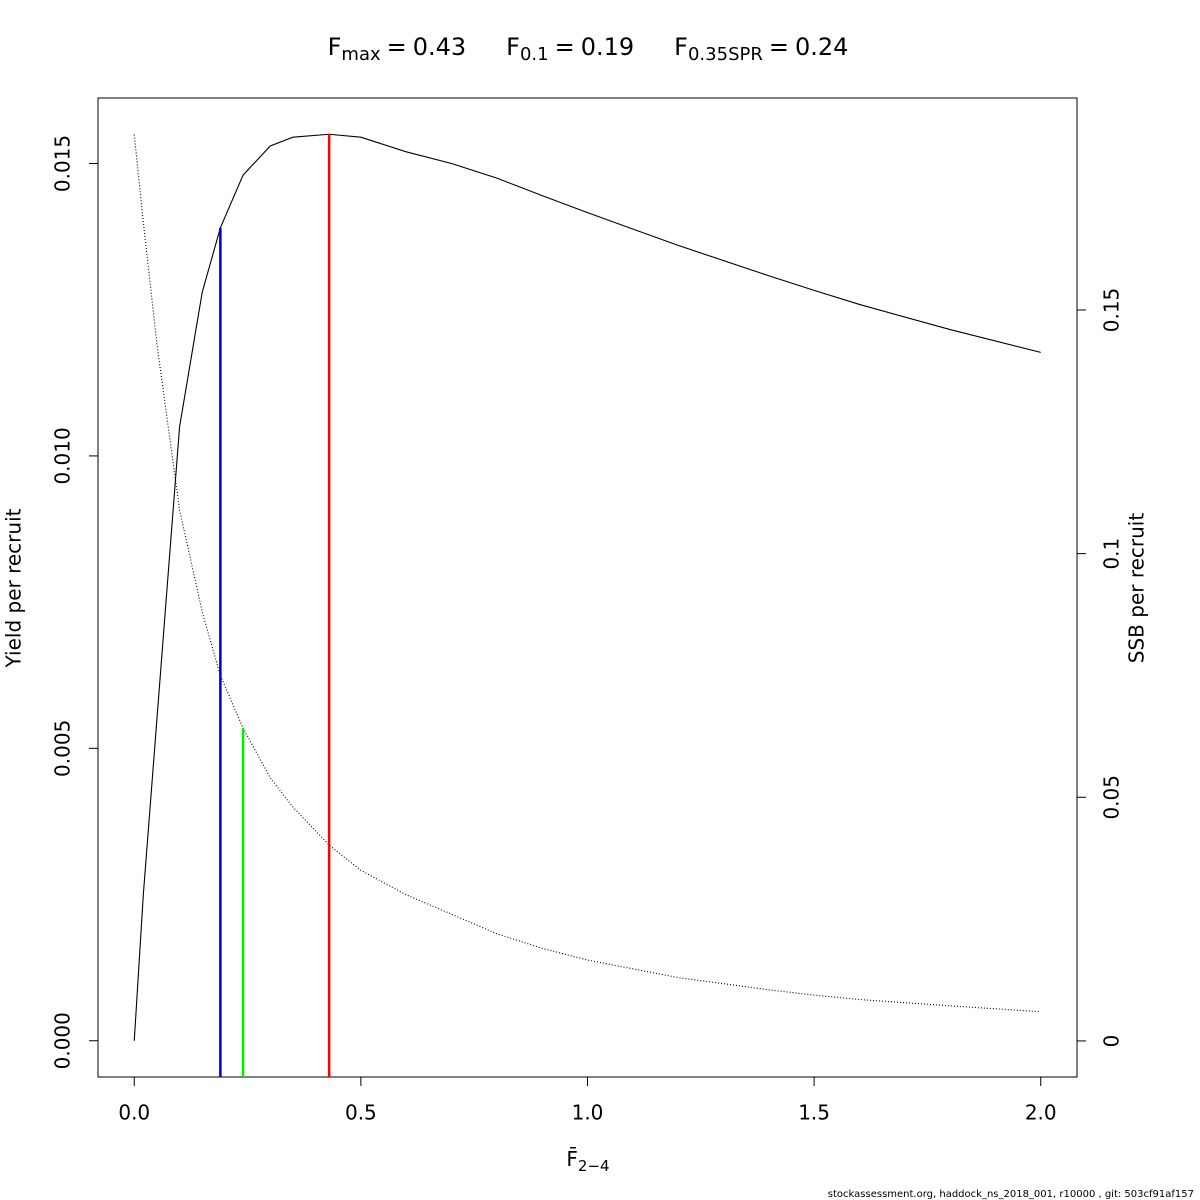  What do you see at coordinates (1112, 554) in the screenshot?
I see `y2-tick-label: 0.1` at bounding box center [1112, 554].